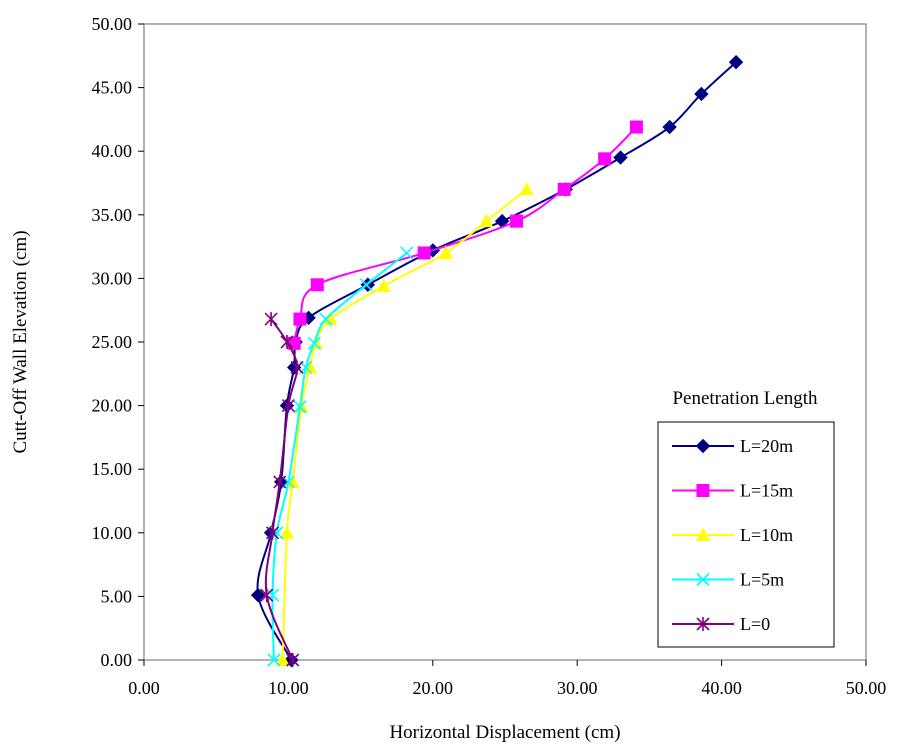  What do you see at coordinates (577, 688) in the screenshot?
I see `x-tick-label: 30.00` at bounding box center [577, 688].